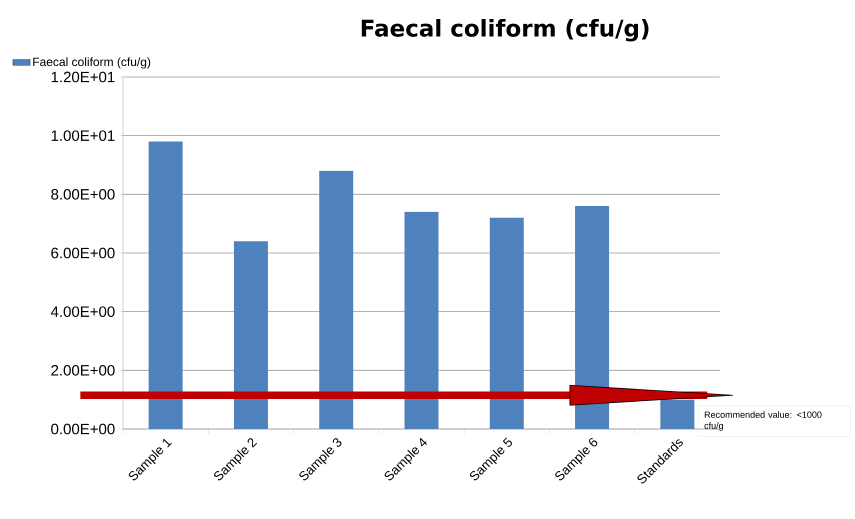  Describe the element at coordinates (83, 77) in the screenshot. I see `y-tick-label: 1.20E+01` at that location.